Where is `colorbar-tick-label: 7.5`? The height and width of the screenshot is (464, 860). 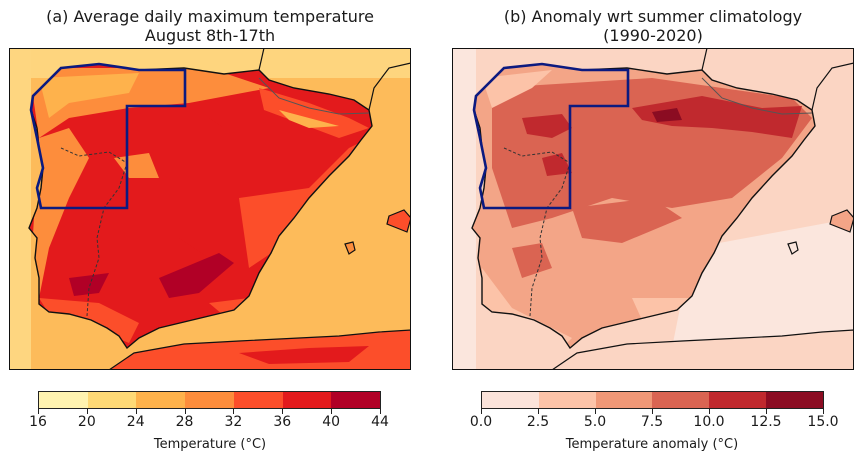 colorbar-tick-label: 7.5 is located at coordinates (652, 422).